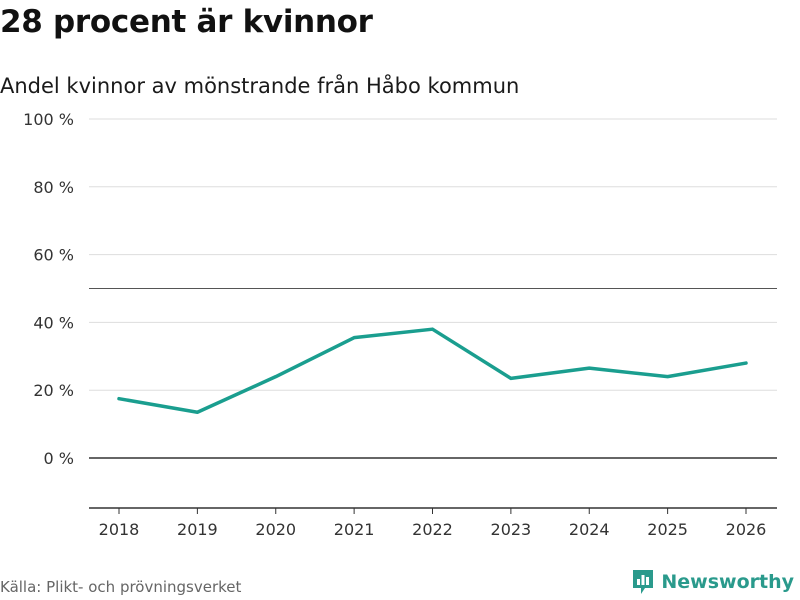  Describe the element at coordinates (667, 529) in the screenshot. I see `x-tick-label-2025: 2025` at that location.